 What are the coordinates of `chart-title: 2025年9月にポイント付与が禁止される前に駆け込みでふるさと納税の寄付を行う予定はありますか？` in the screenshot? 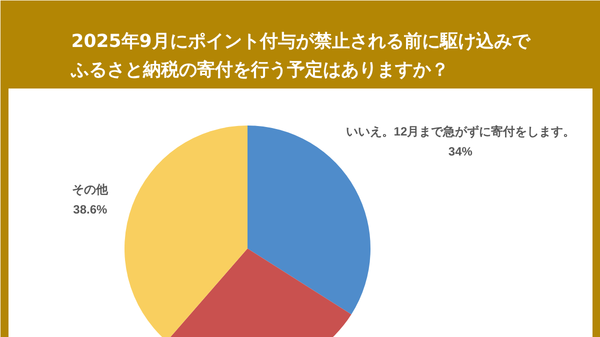 It's located at (300, 55).